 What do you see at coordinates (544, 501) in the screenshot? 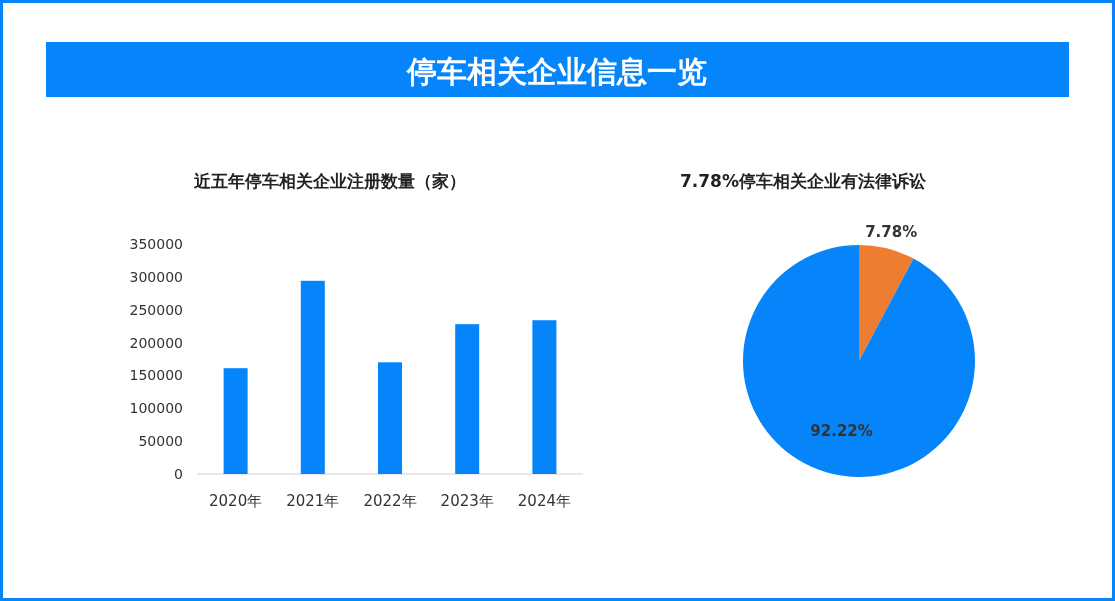
I see `x-tick-label: 2024年` at bounding box center [544, 501].